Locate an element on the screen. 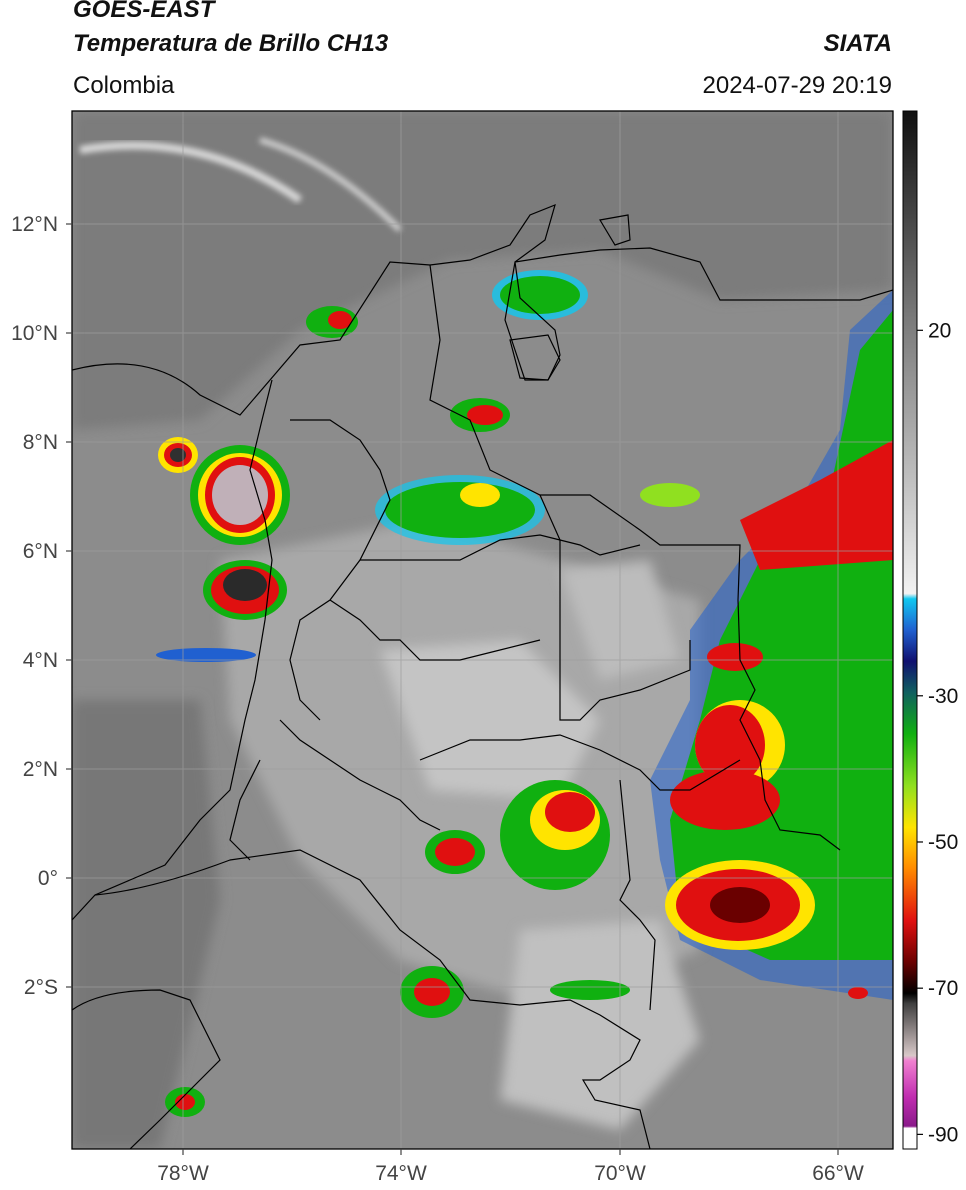 The width and height of the screenshot is (966, 1190). colorbar: 20 -30 -50 -70 -90 is located at coordinates (930, 630).